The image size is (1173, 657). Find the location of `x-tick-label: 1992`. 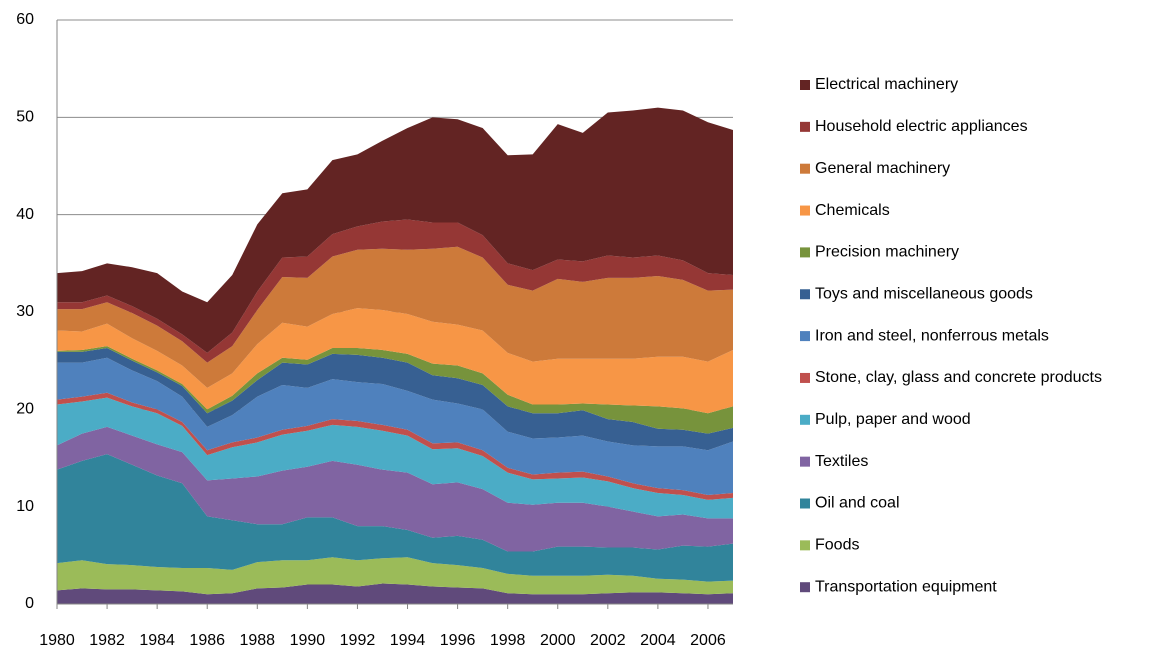

x-tick-label: 1992 is located at coordinates (358, 640).